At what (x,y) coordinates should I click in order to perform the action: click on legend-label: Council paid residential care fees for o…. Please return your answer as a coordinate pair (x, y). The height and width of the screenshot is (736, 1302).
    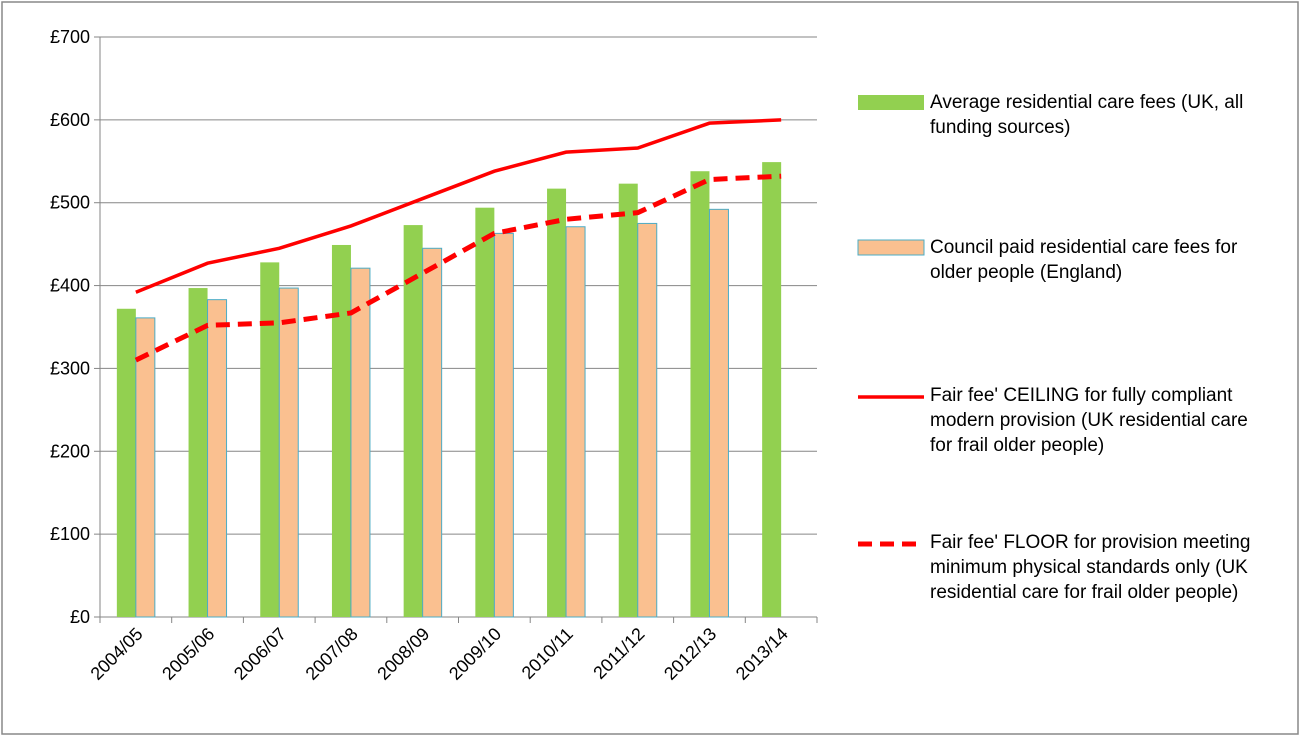
    Looking at the image, I should click on (1084, 260).